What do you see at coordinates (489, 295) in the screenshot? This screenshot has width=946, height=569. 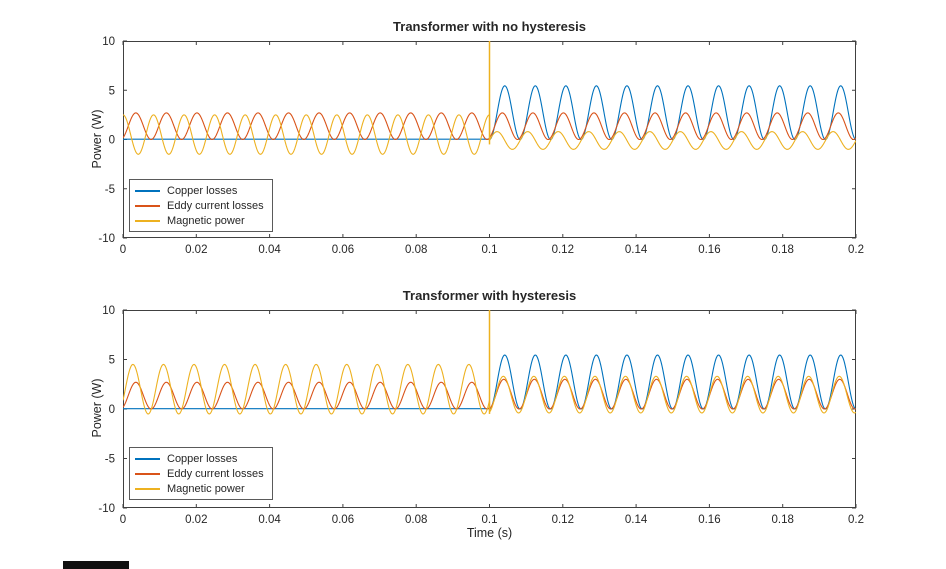 I see `chart-title-hysteresis: Transformer with hysteresis` at bounding box center [489, 295].